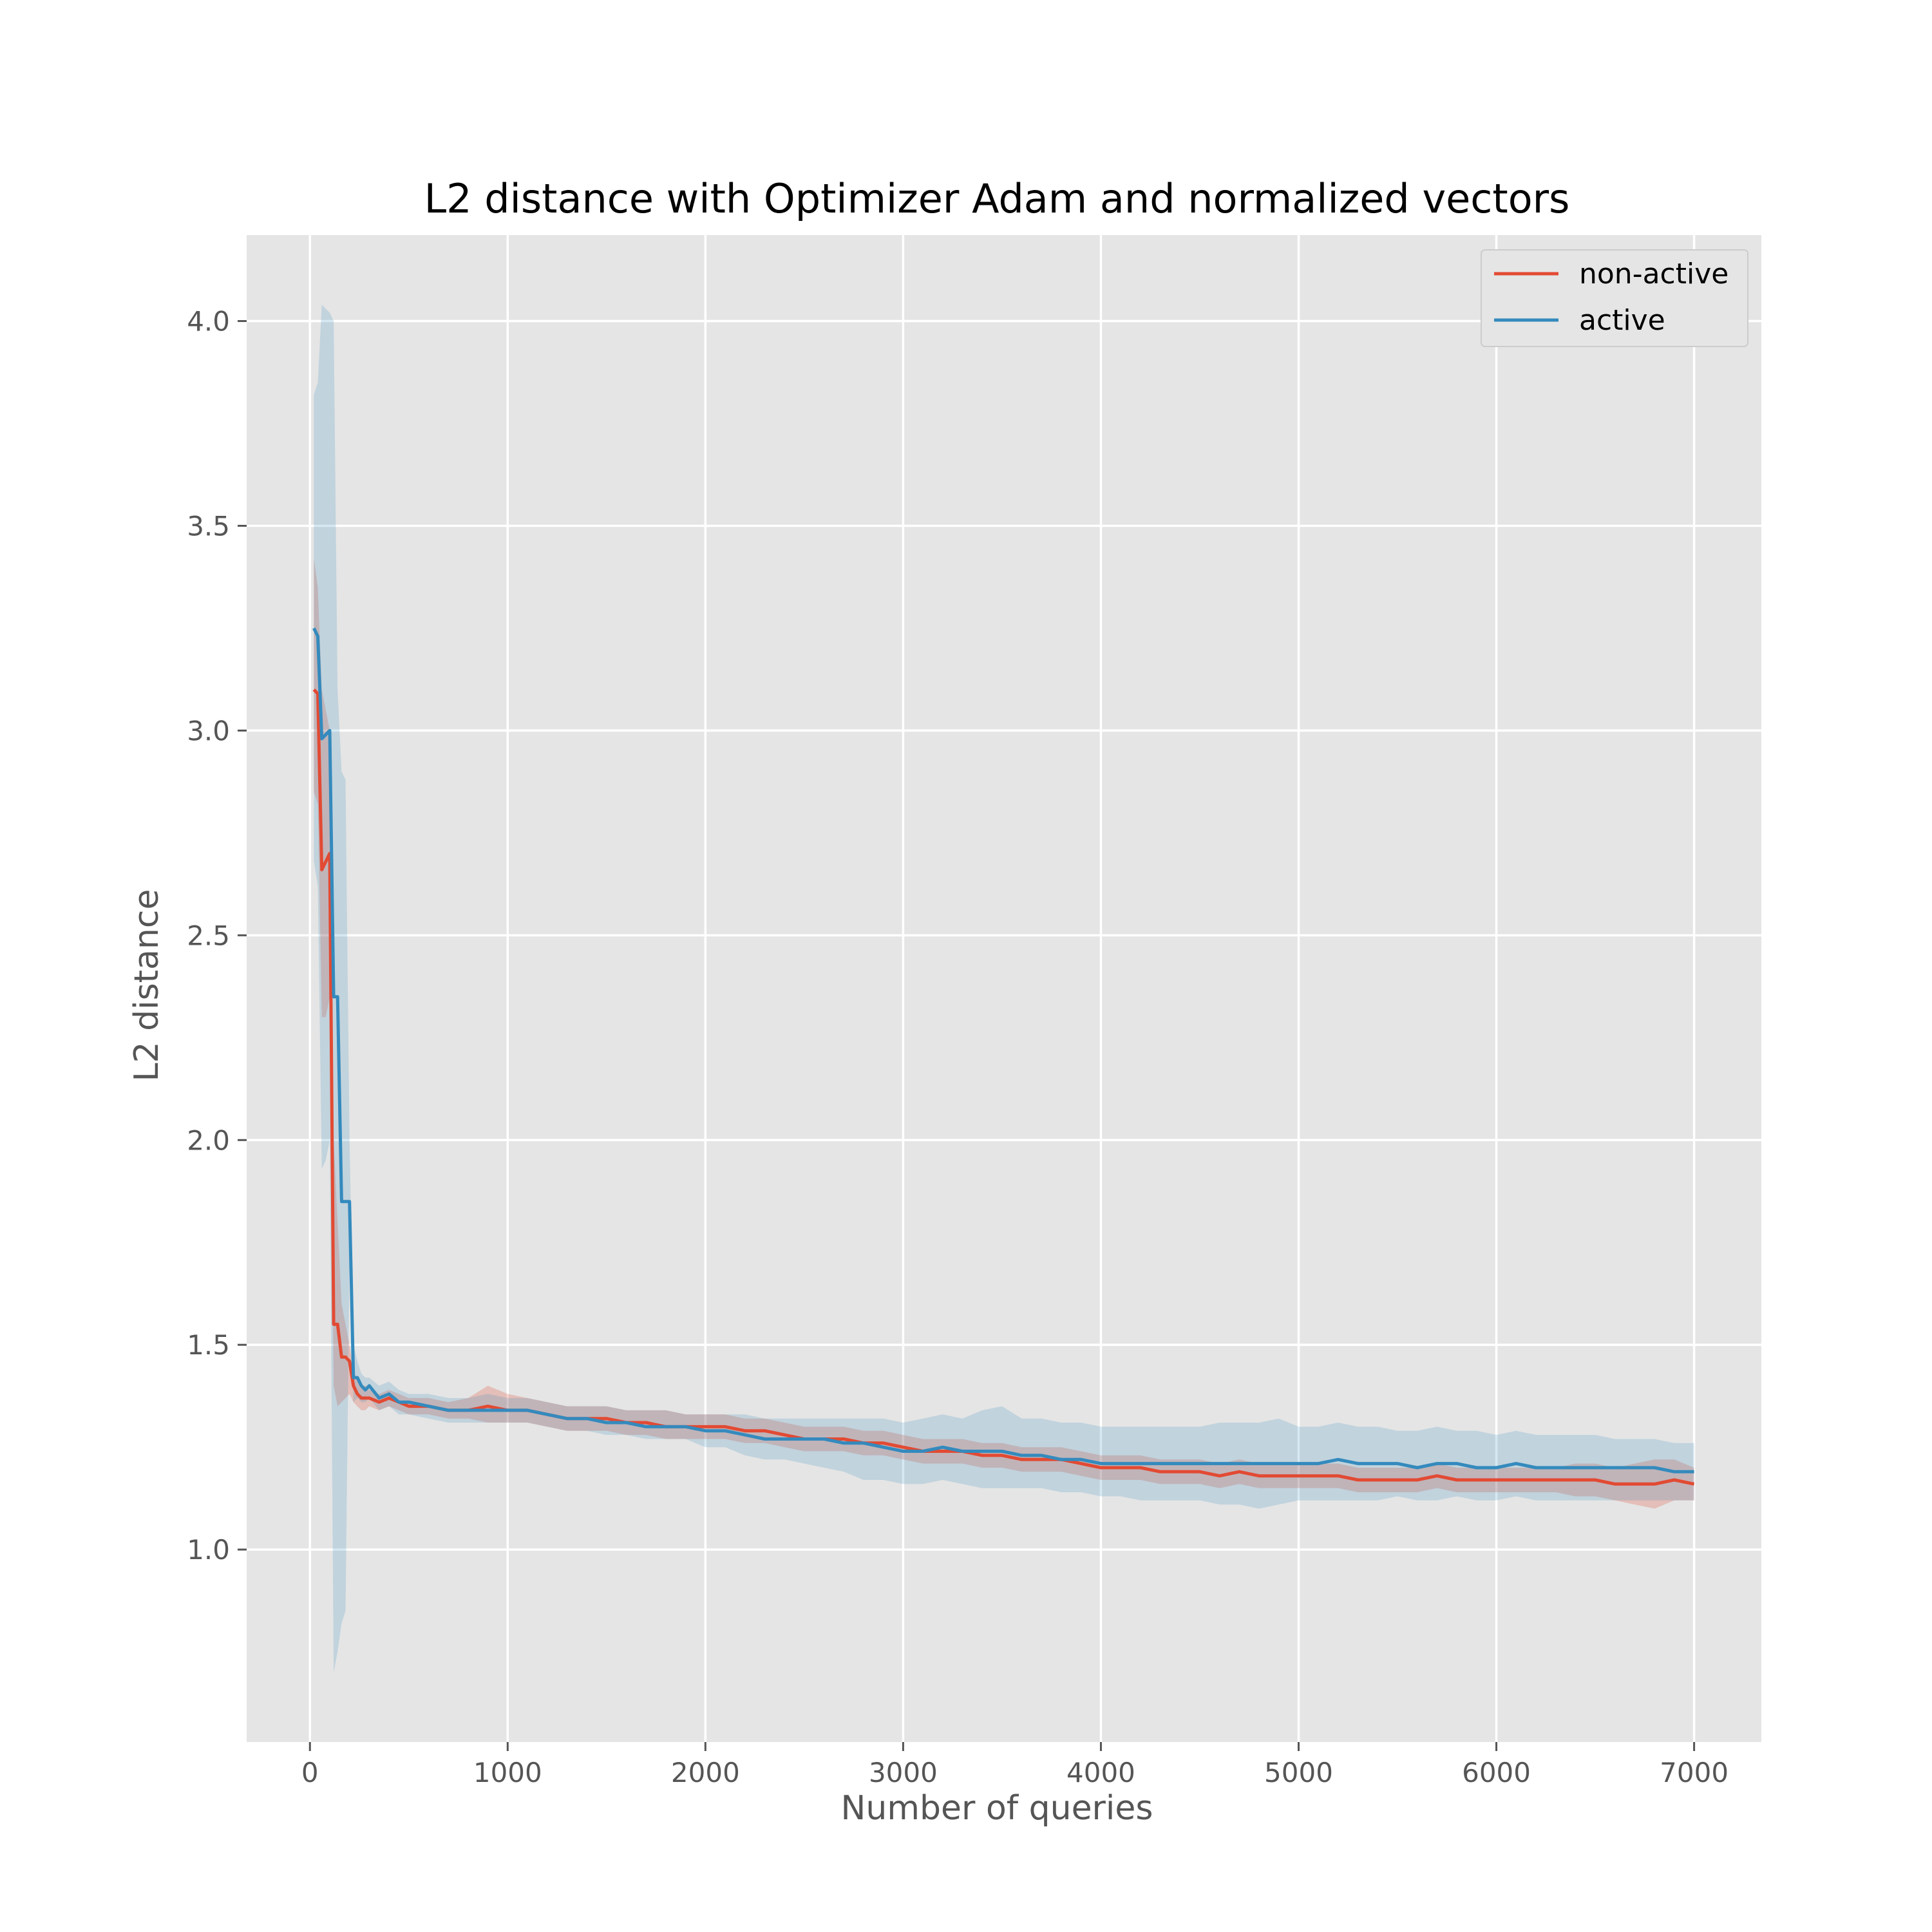 This screenshot has height=1932, width=1932. Describe the element at coordinates (208, 730) in the screenshot. I see `y-tick-label: 3.0` at that location.